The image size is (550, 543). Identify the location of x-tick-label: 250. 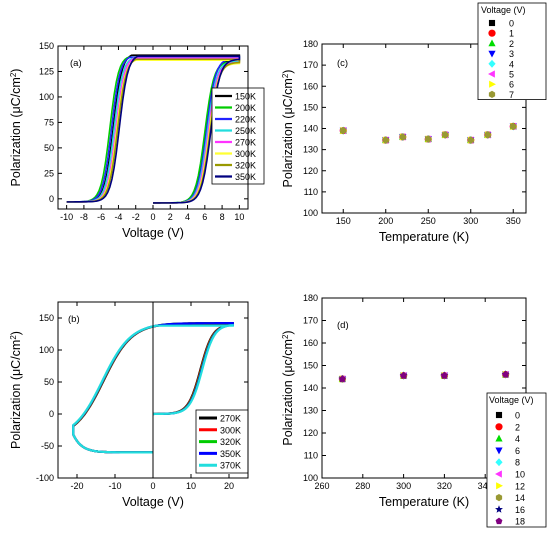
(428, 221).